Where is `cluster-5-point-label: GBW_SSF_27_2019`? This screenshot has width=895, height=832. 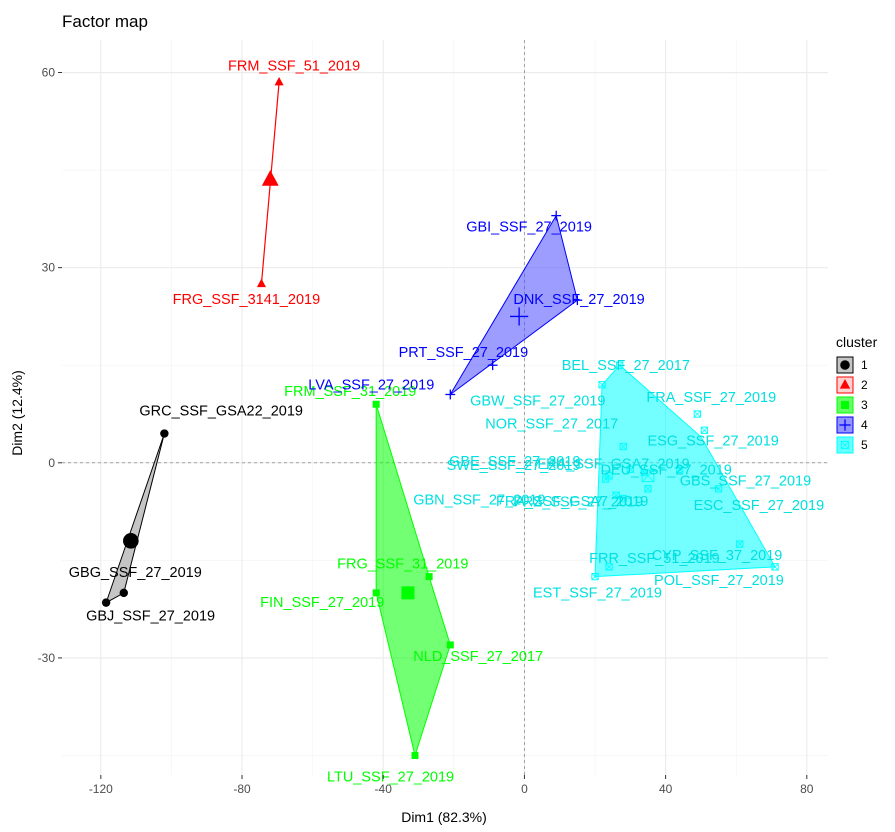
cluster-5-point-label: GBW_SSF_27_2019 is located at coordinates (537, 402).